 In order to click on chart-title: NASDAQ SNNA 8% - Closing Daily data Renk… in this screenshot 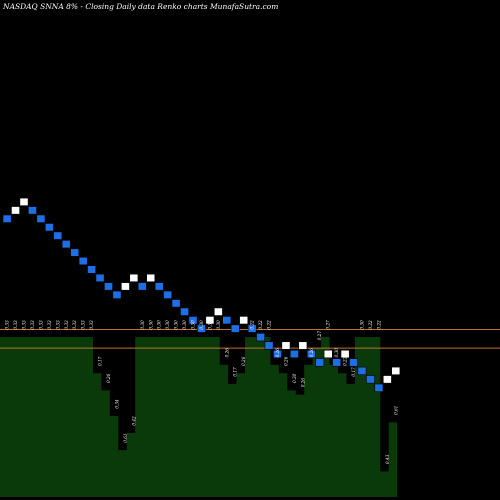, I will do `click(140, 6)`.